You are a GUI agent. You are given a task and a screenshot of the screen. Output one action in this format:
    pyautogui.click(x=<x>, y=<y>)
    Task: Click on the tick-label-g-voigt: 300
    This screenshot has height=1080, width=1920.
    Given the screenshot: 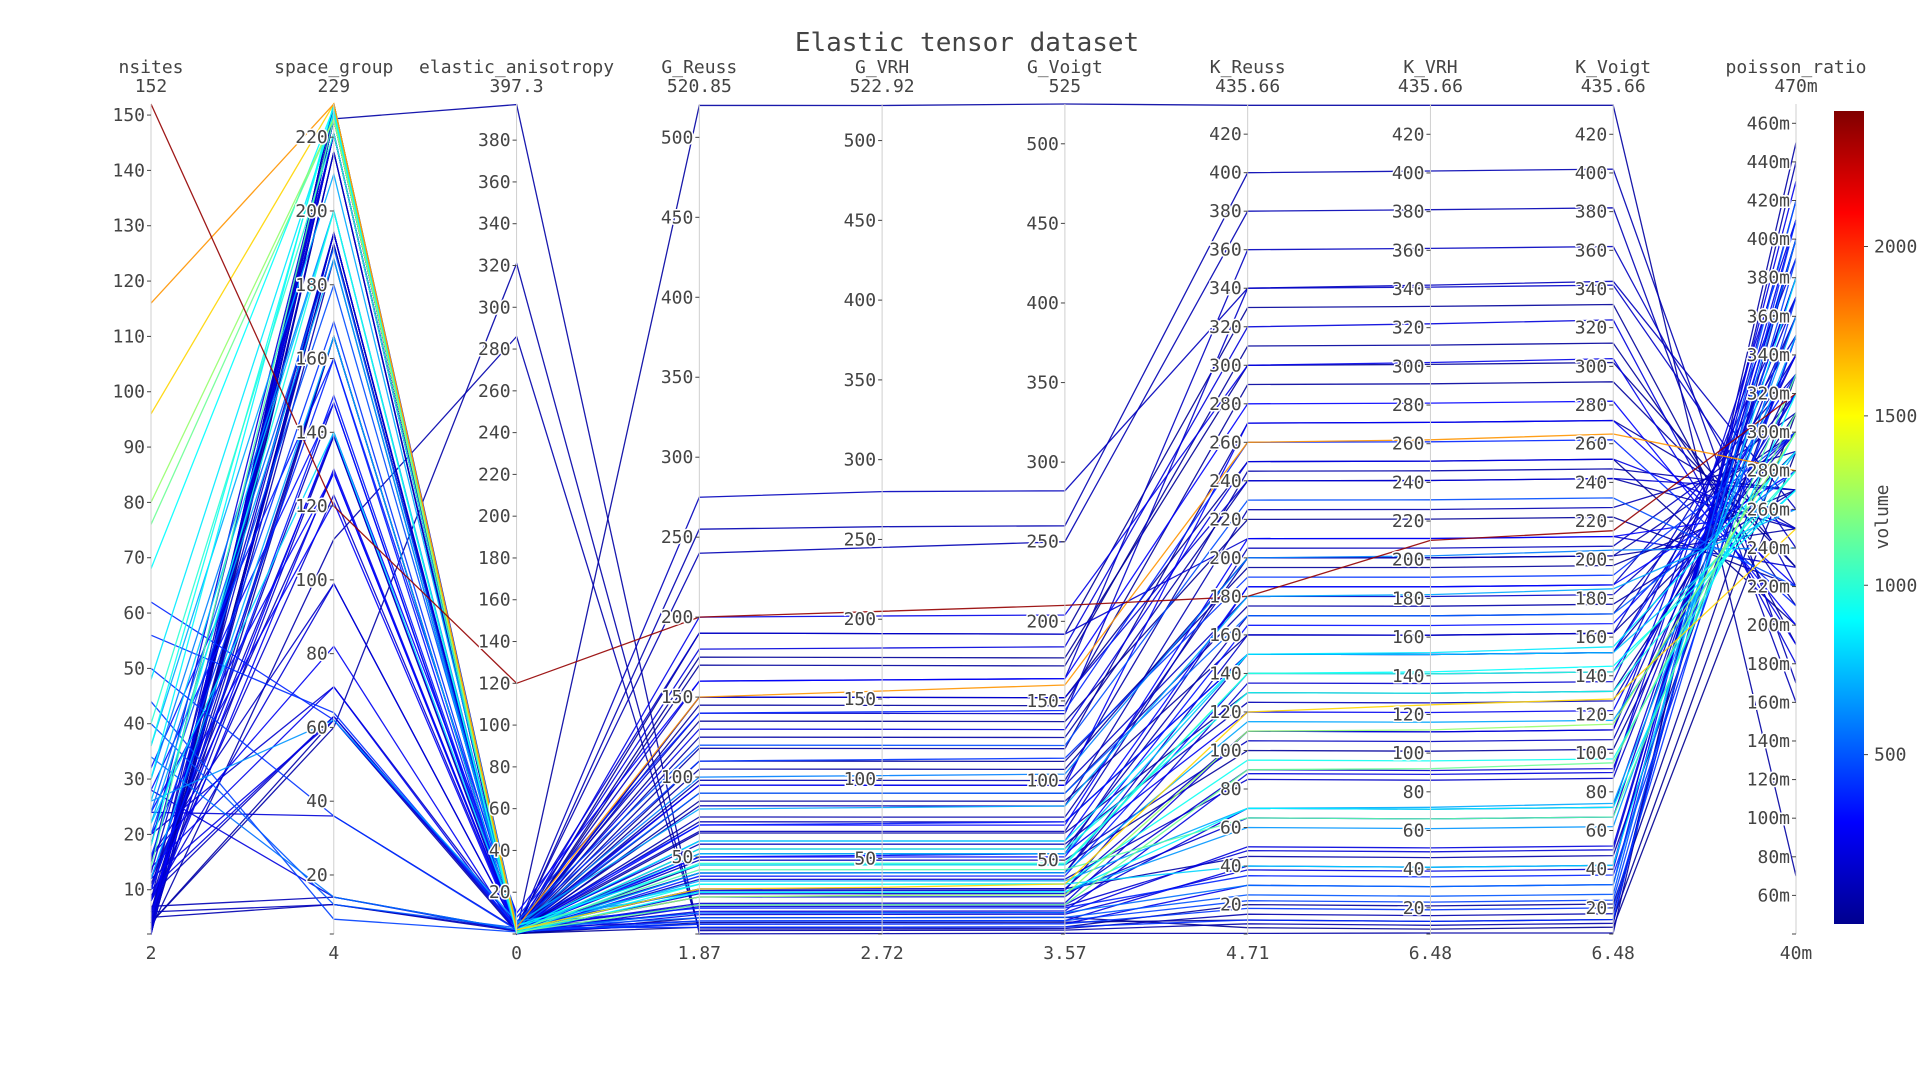 What is the action you would take?
    pyautogui.click(x=1042, y=462)
    